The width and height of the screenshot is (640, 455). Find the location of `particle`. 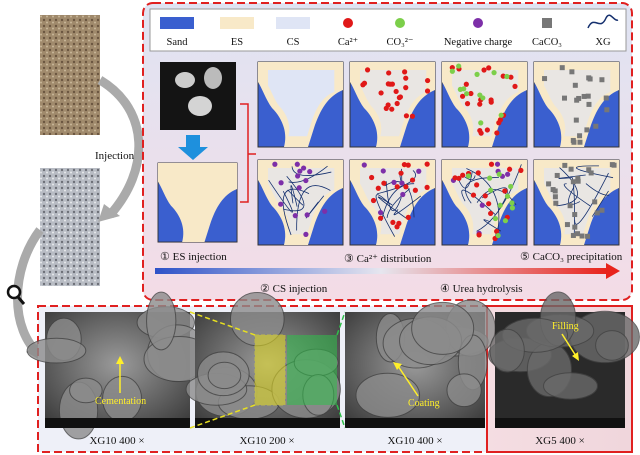

particle is located at coordinates (213, 78).